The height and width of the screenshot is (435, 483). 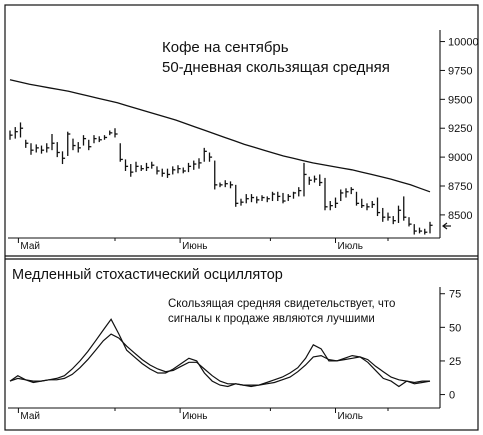 What do you see at coordinates (194, 416) in the screenshot?
I see `stoch-month-label: Июнь` at bounding box center [194, 416].